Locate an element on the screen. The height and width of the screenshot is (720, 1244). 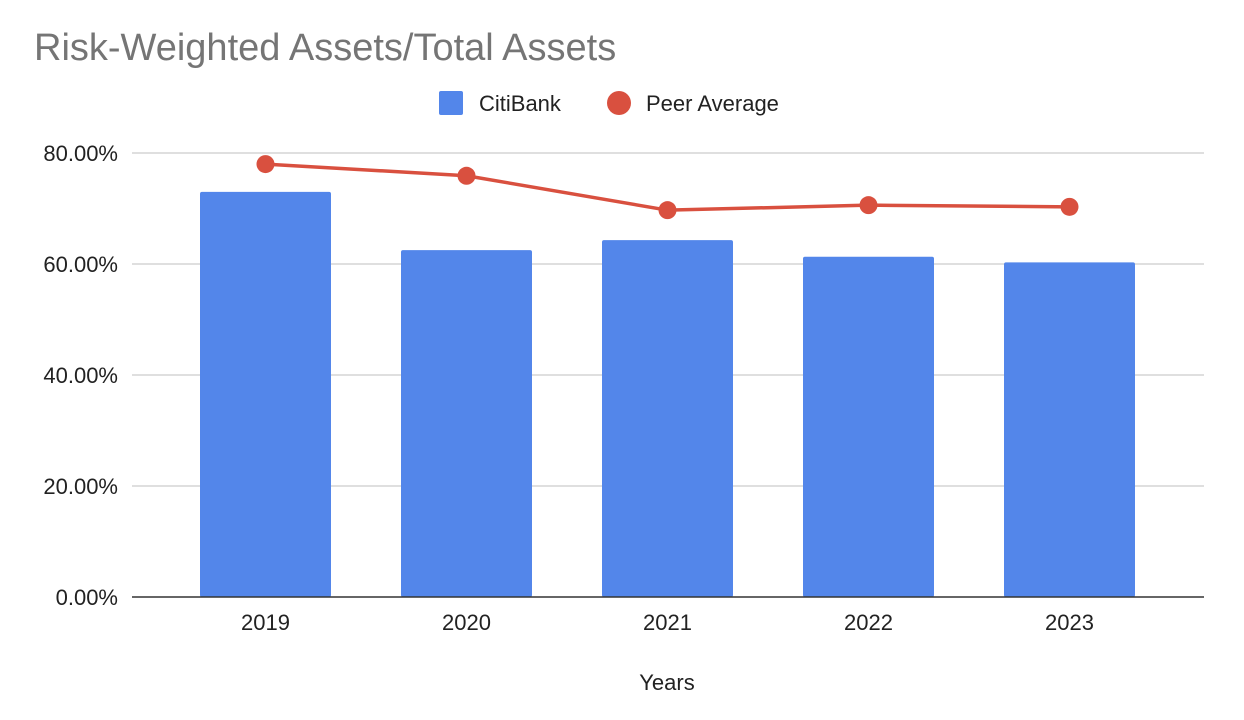
peer-average-series is located at coordinates (667, 187).